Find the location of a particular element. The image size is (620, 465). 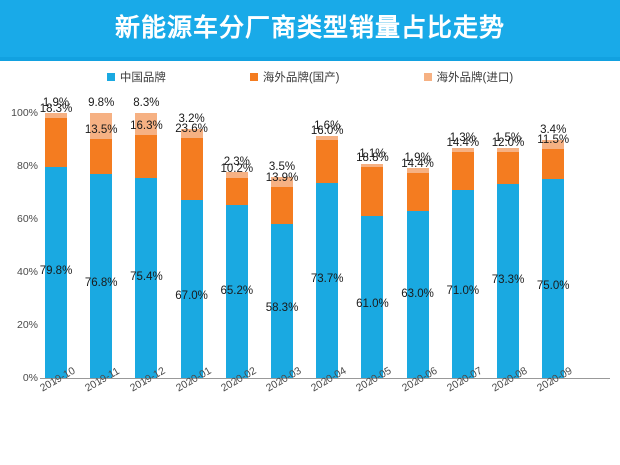

y-axis-tick-label: 80% is located at coordinates (27, 166).